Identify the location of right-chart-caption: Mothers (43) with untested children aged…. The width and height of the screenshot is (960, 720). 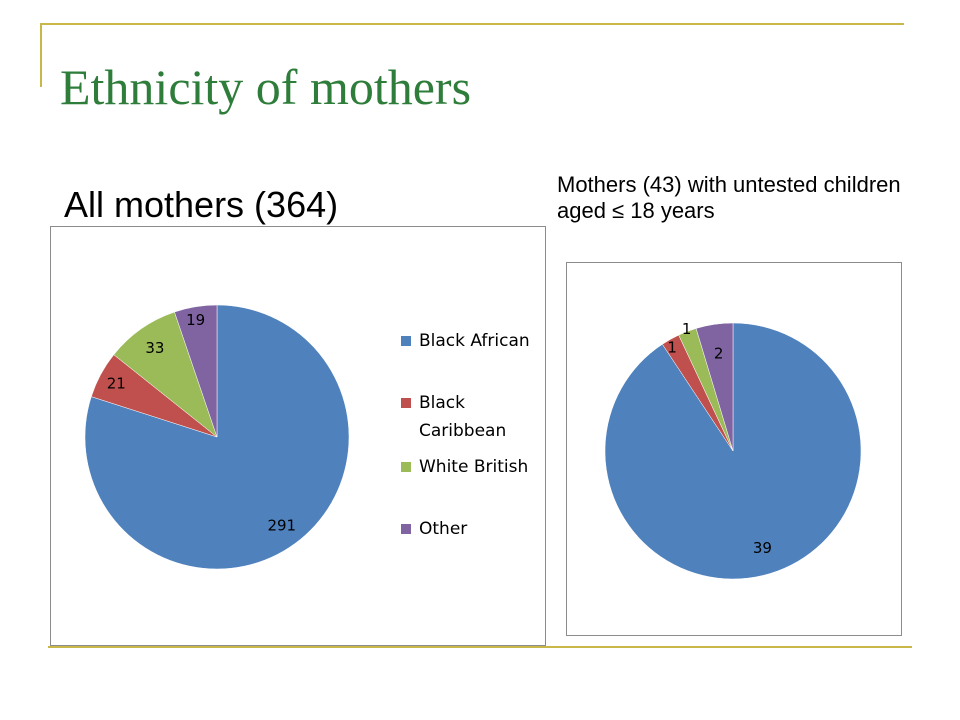
(729, 197).